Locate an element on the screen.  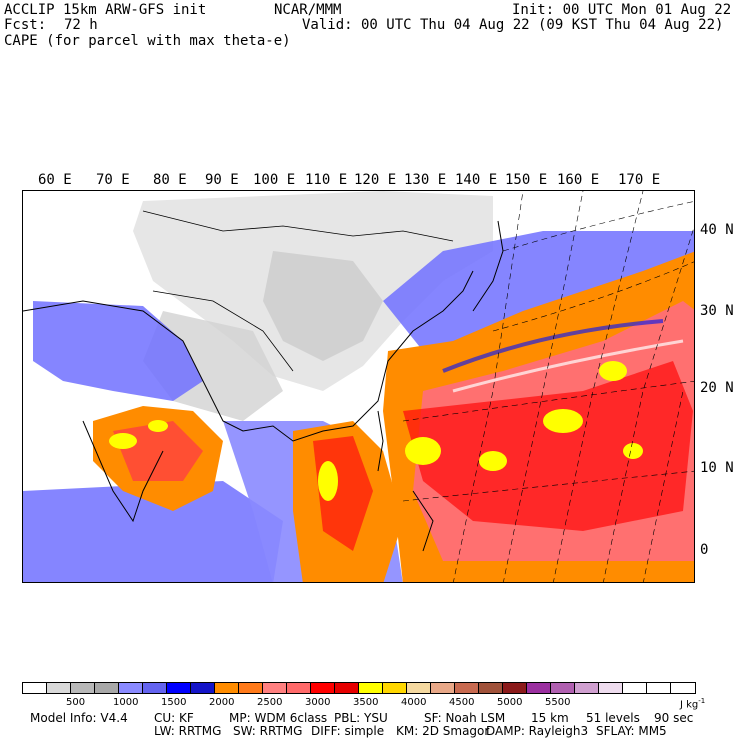
lon-label: 140 E is located at coordinates (476, 180).